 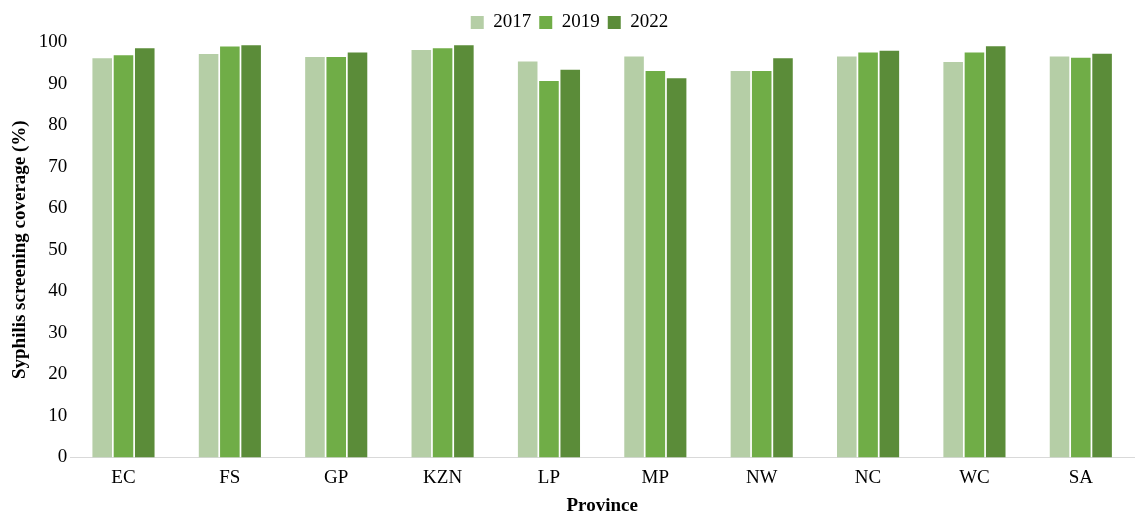 I want to click on legend-label: 2017, so click(x=512, y=21).